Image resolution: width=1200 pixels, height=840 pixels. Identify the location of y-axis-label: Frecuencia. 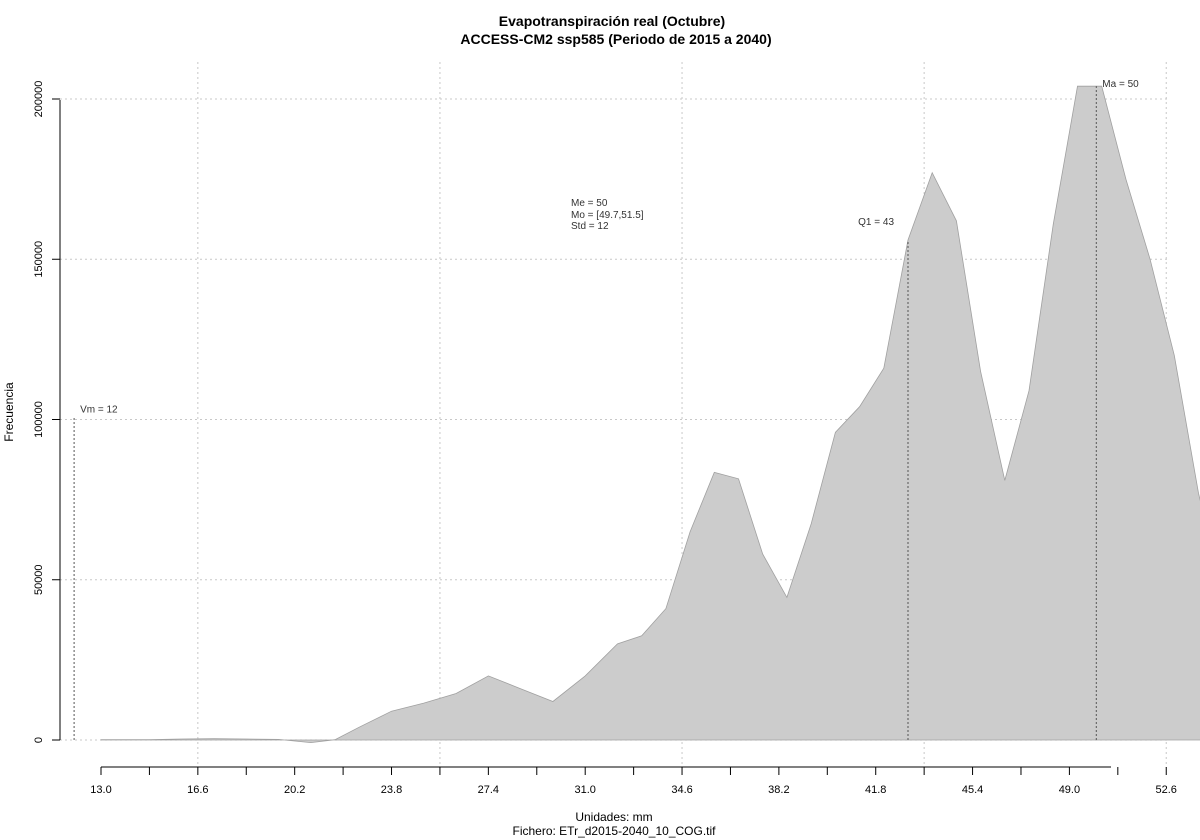
(9, 412).